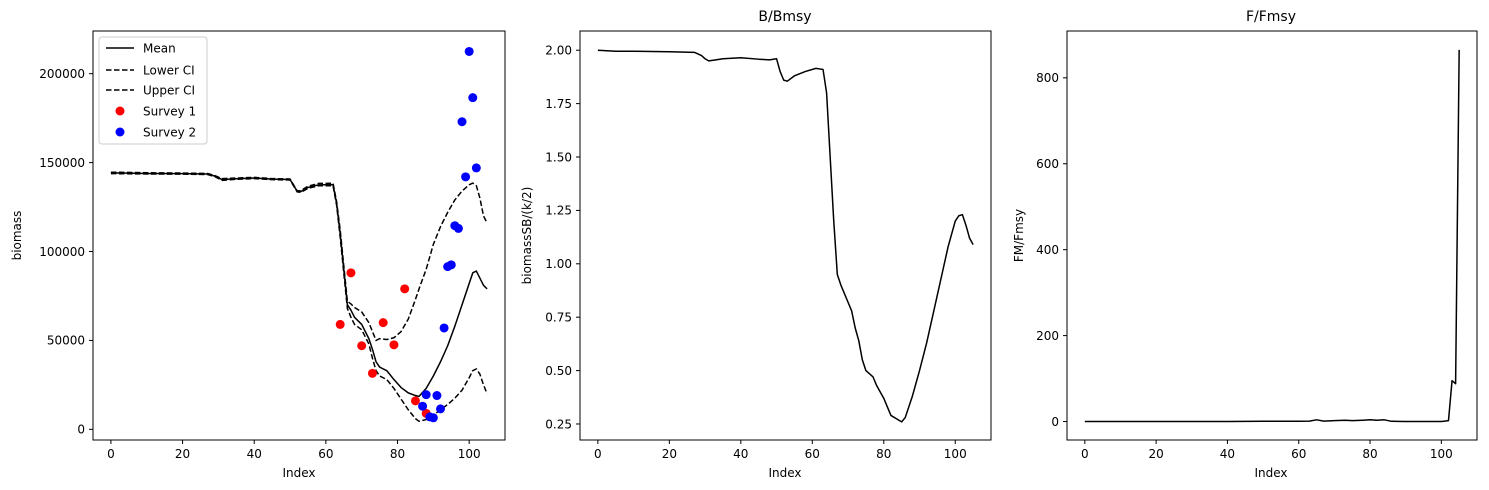 The height and width of the screenshot is (490, 1489). I want to click on legend-label-survey-2: Survey 2, so click(169, 133).